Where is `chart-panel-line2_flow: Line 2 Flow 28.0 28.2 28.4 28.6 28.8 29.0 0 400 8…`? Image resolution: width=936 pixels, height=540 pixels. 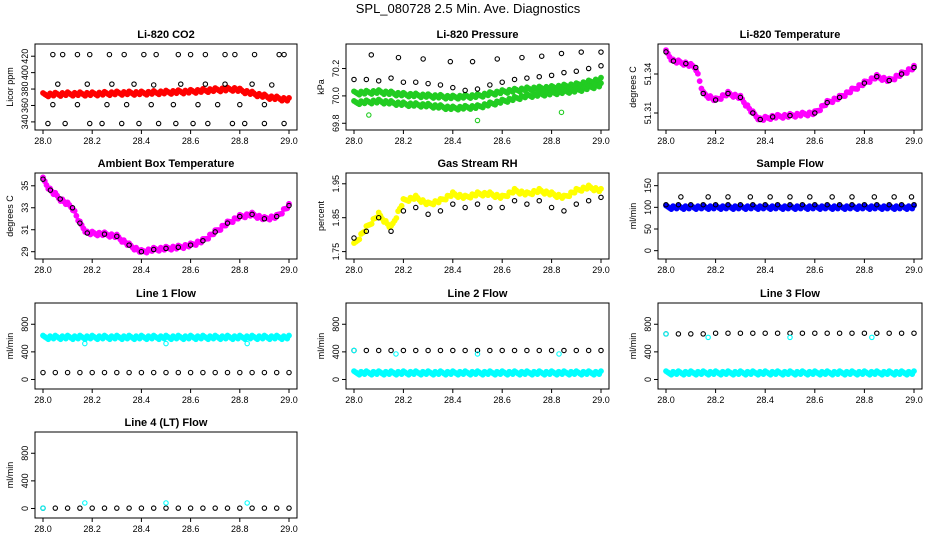 chart-panel-line2_flow: Line 2 Flow 28.0 28.2 28.4 28.6 28.8 29.0 0 400 8… is located at coordinates (463, 346).